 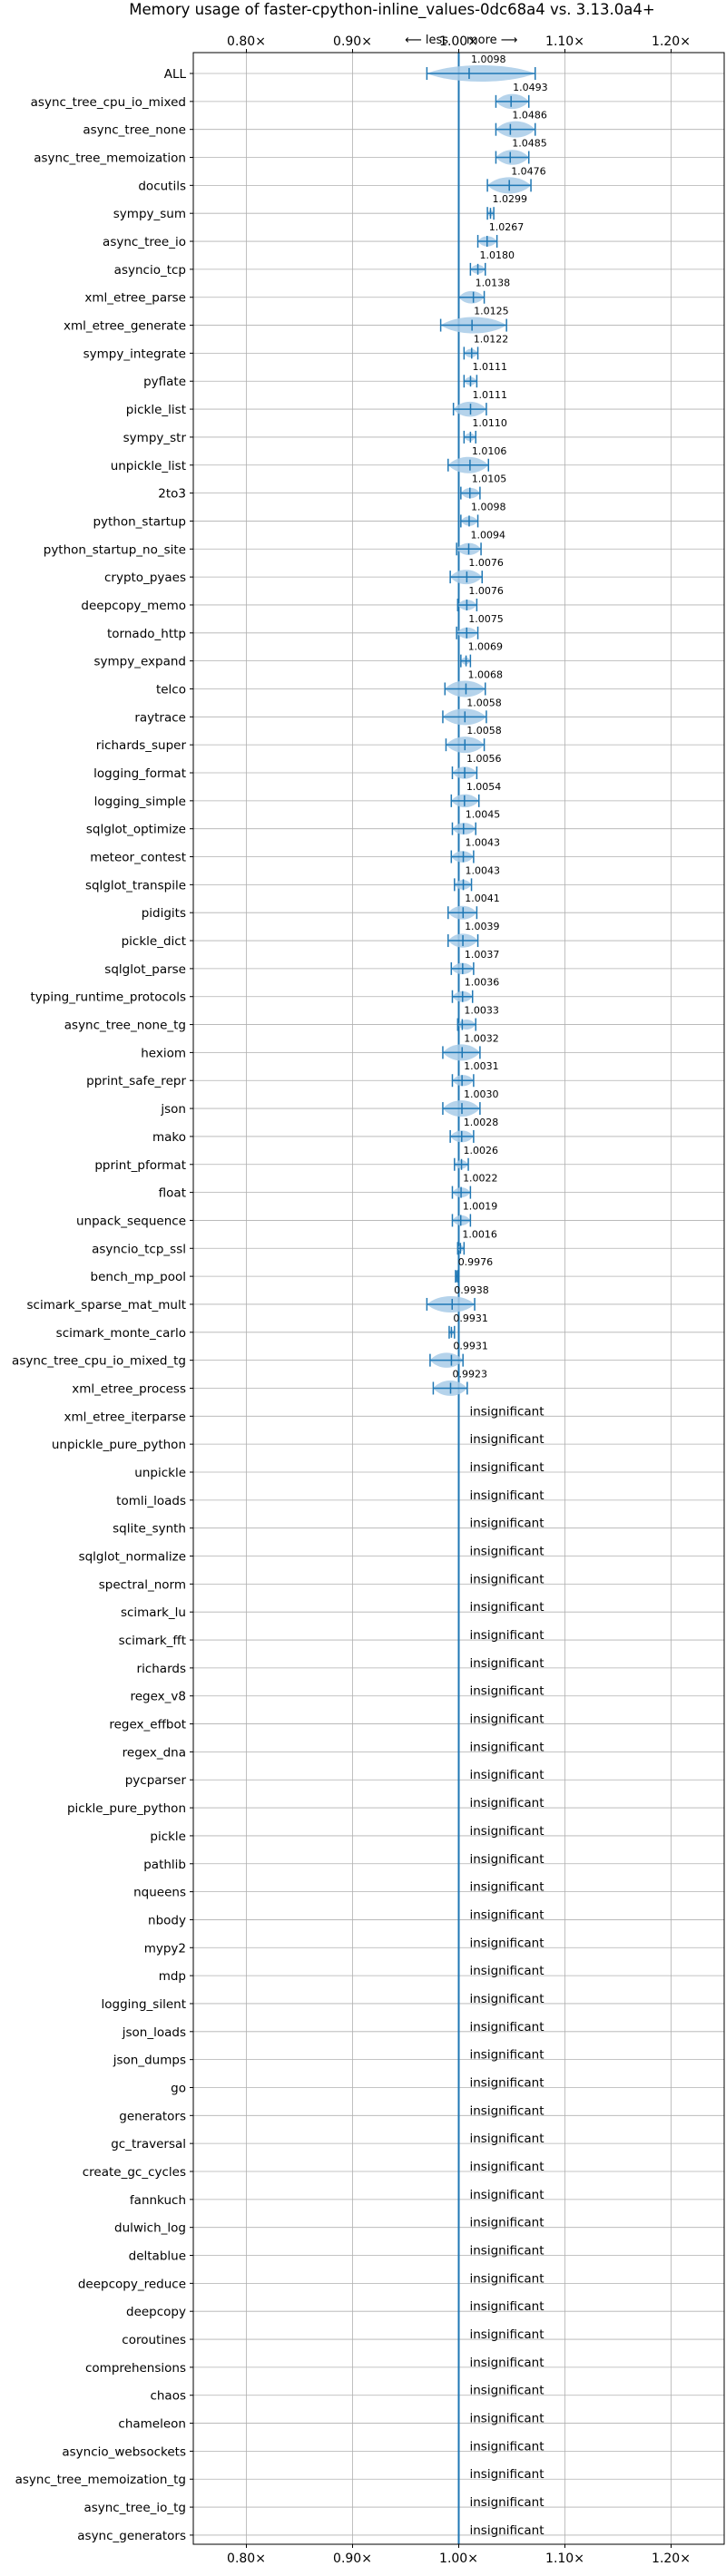 I want to click on row-label: pickle_list, so click(x=156, y=410).